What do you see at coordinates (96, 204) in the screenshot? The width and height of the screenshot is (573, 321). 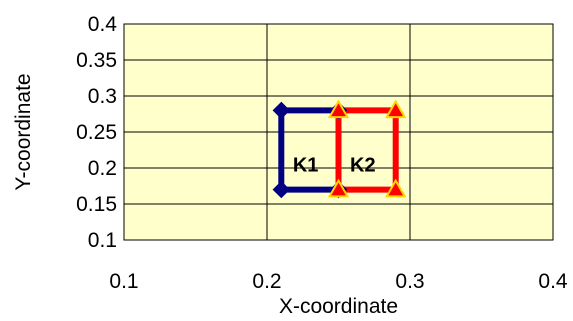 I see `y-tick-label: 0.15` at bounding box center [96, 204].